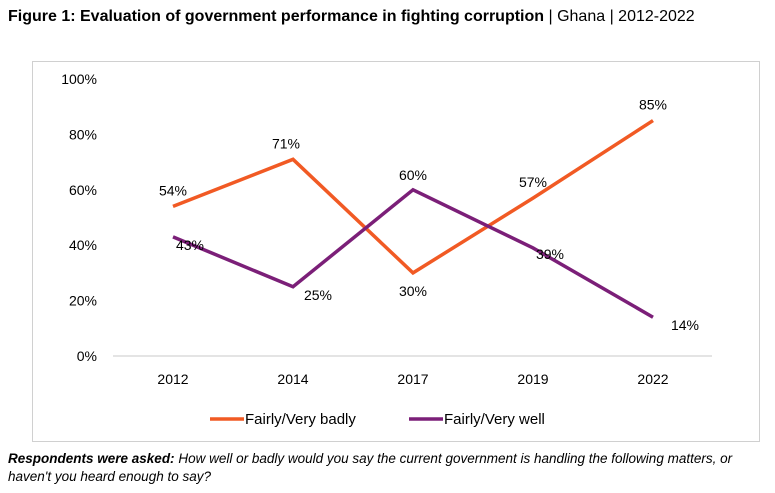  I want to click on data-label: 43%, so click(190, 245).